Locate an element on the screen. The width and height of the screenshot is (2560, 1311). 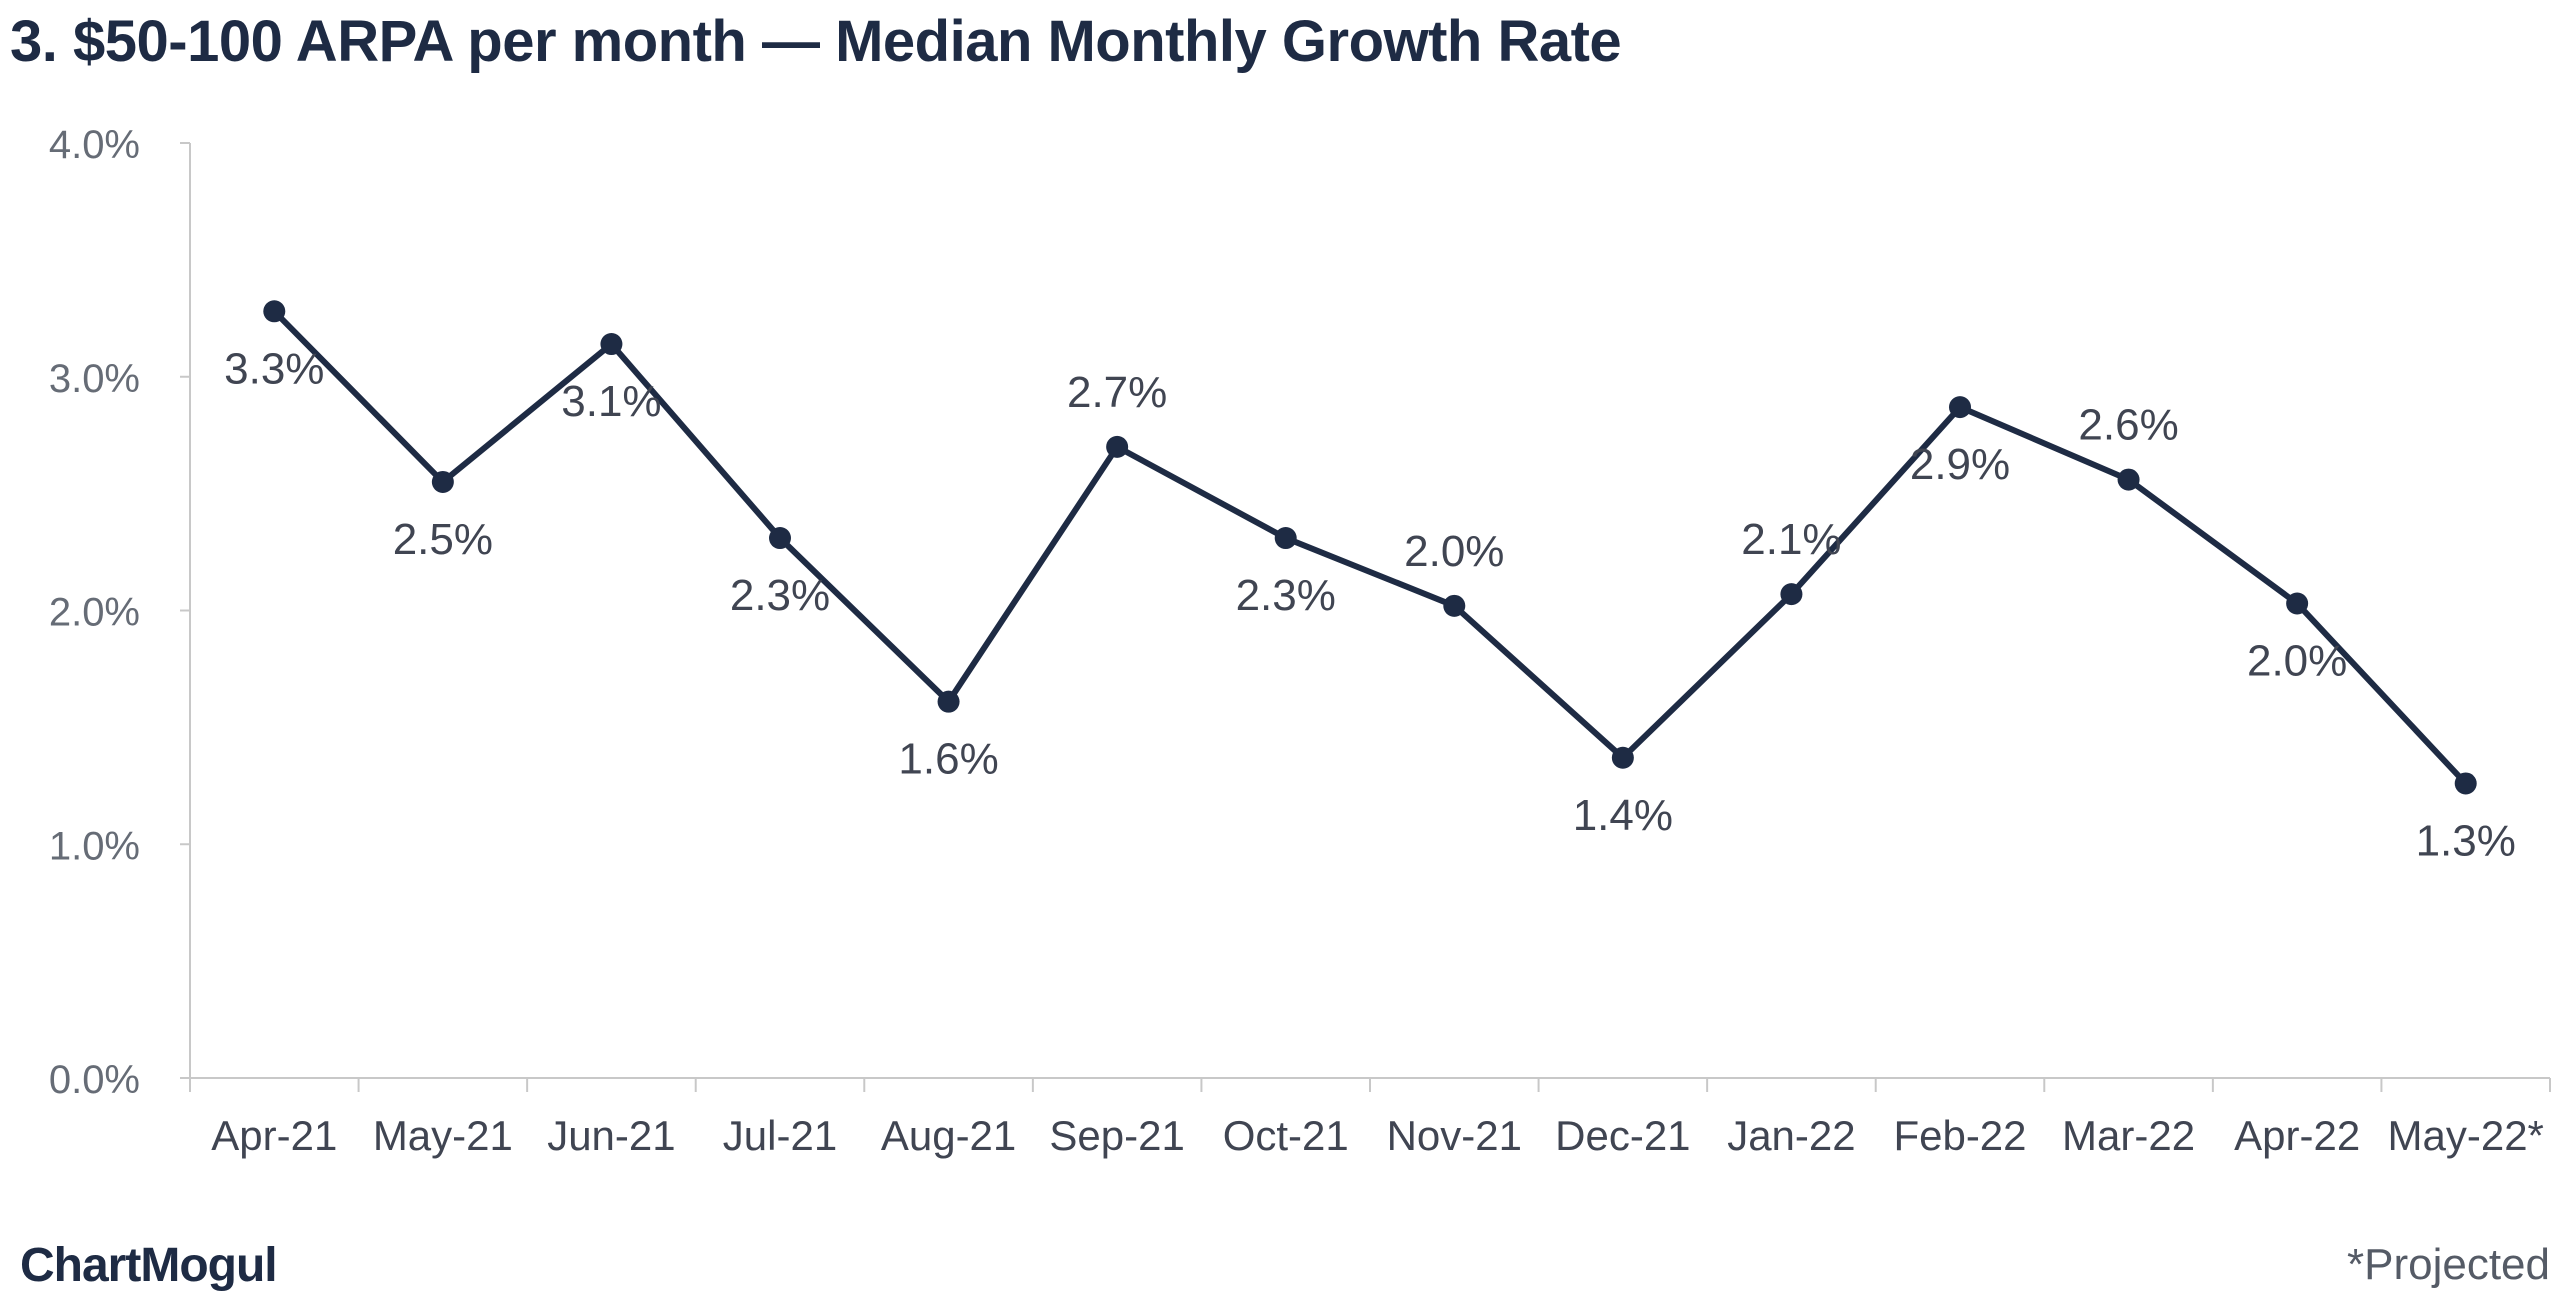
x-tick-label: Aug-21 is located at coordinates (948, 1135).